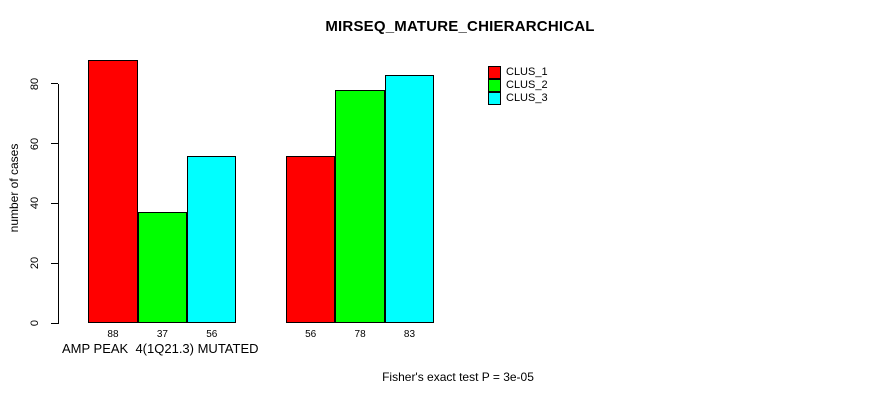  Describe the element at coordinates (360, 206) in the screenshot. I see `bar-clus_2-group2` at that location.